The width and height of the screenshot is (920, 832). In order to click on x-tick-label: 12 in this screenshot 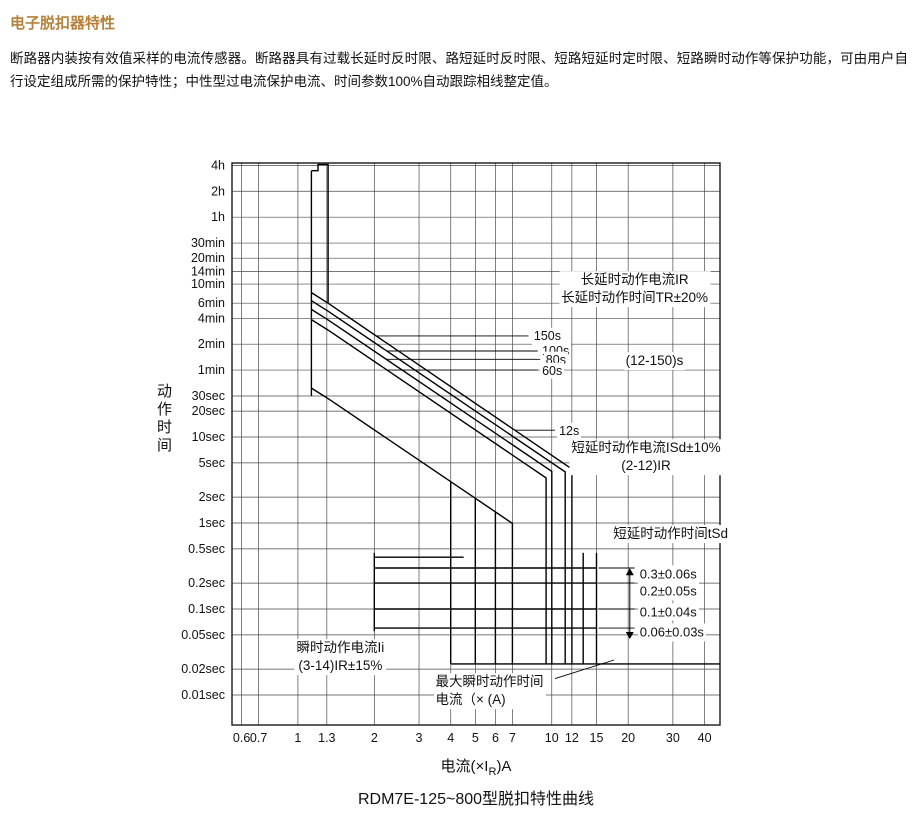, I will do `click(572, 738)`.